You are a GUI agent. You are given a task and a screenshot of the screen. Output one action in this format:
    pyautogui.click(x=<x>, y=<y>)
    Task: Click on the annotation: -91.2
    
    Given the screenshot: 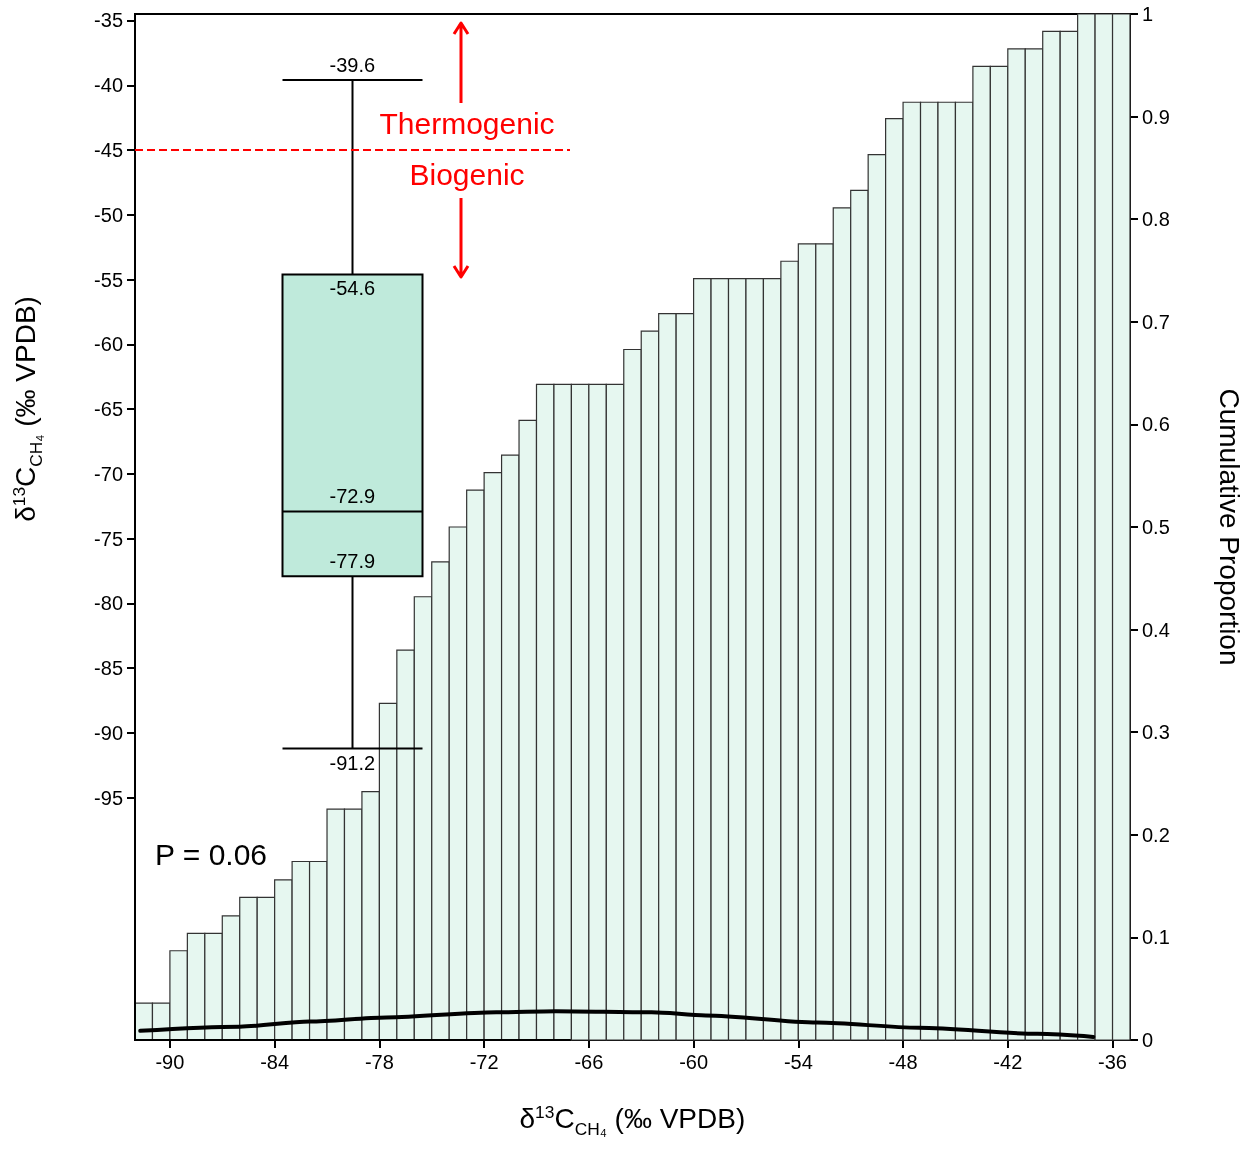 What is the action you would take?
    pyautogui.click(x=352, y=763)
    